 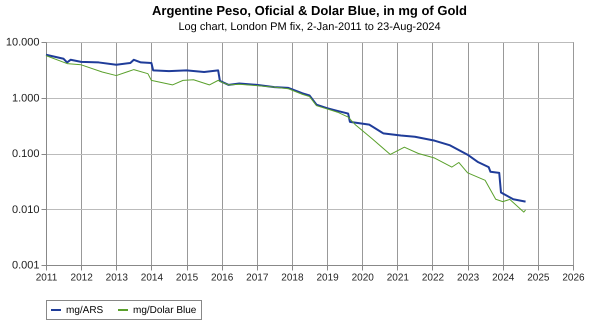 What do you see at coordinates (117, 278) in the screenshot?
I see `x-tick-label: 2013` at bounding box center [117, 278].